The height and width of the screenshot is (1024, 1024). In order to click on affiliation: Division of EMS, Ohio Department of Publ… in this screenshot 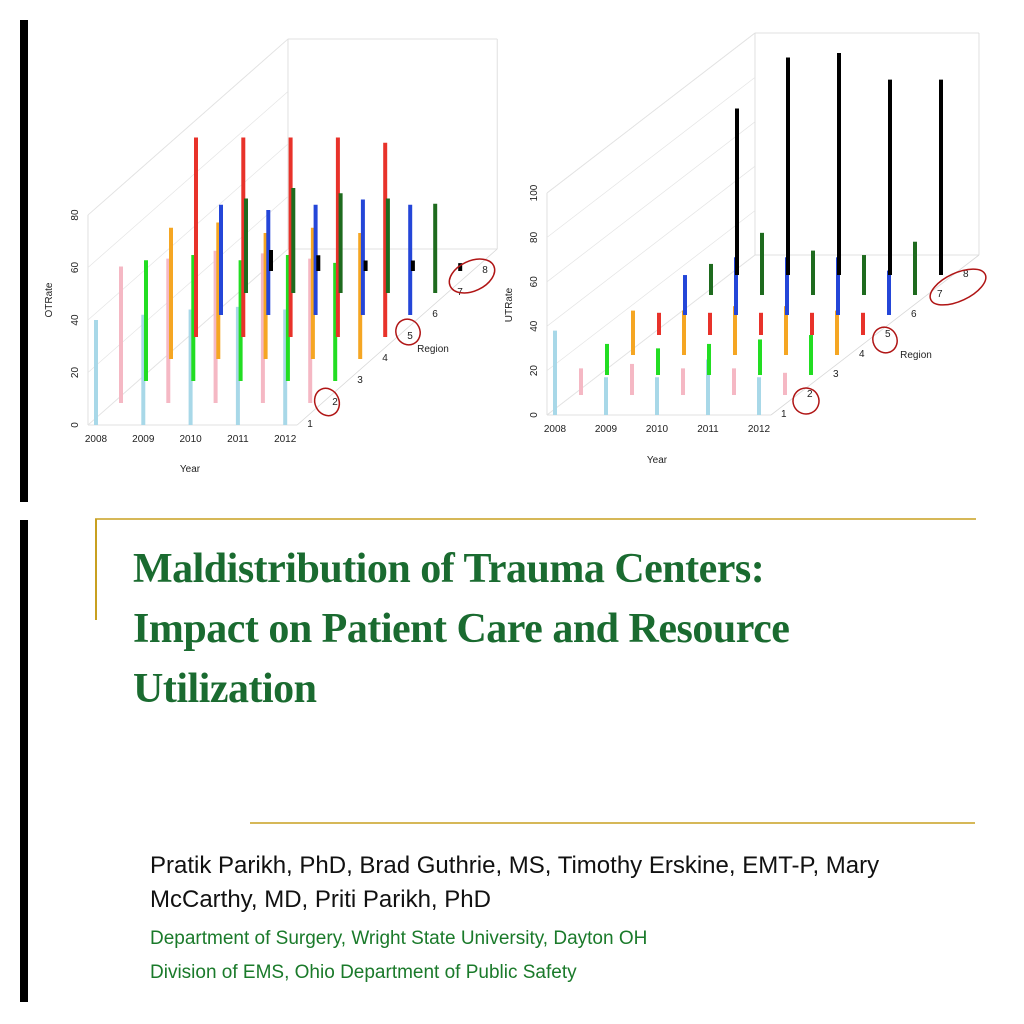, I will do `click(363, 972)`.